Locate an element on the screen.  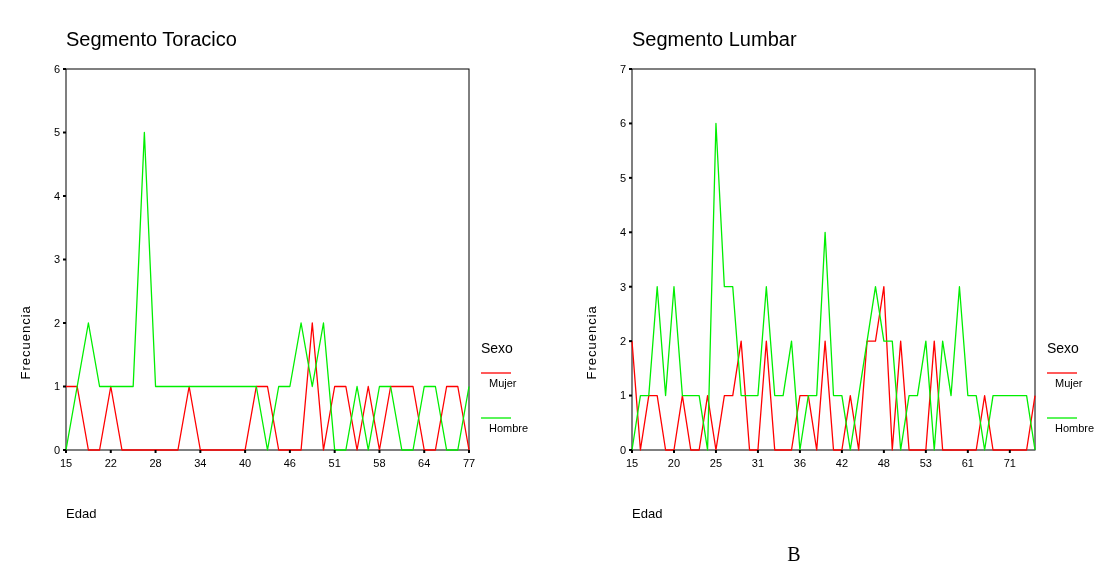
line-series is located at coordinates (833, 368).